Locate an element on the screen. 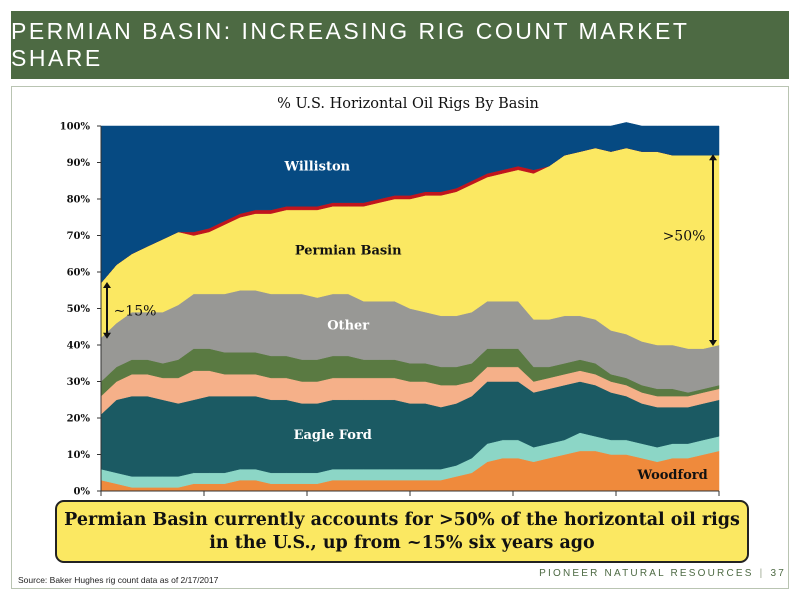  series-label-williston: Williston is located at coordinates (317, 167).